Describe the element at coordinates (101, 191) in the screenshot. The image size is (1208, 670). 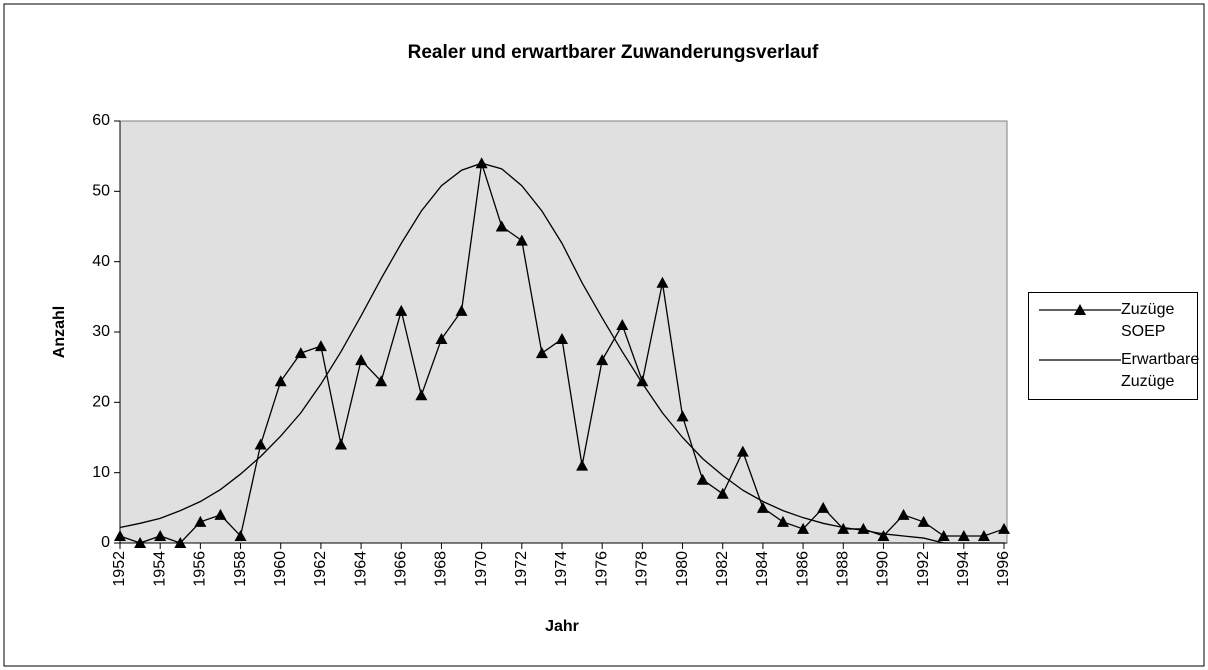
I see `y-tick-label: 50` at that location.